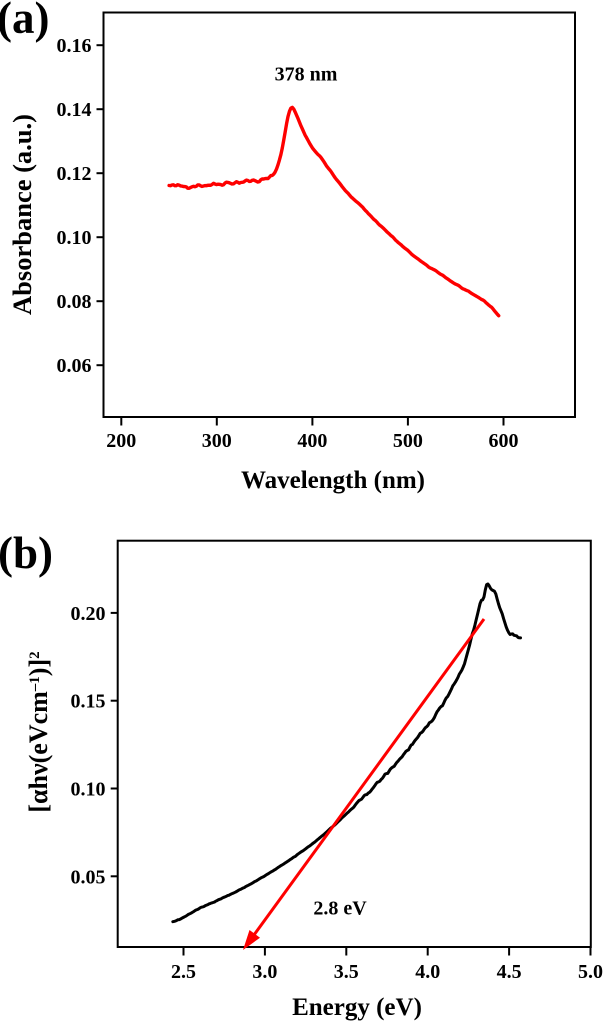 This screenshot has height=1024, width=604. I want to click on svg-text: 3.0, so click(264, 972).